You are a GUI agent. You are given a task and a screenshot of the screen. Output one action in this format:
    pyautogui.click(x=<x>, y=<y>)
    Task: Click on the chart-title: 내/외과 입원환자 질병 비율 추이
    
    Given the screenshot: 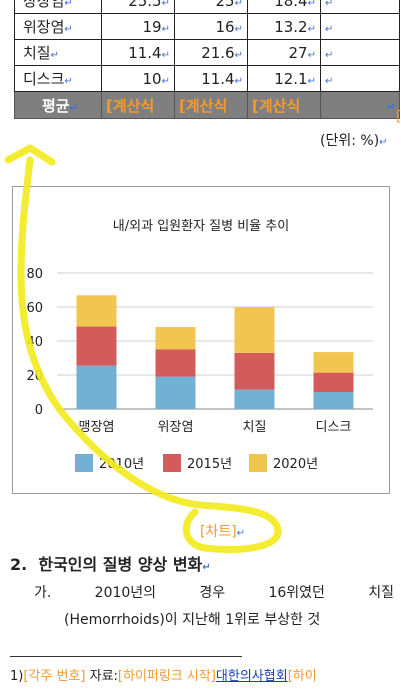 What is the action you would take?
    pyautogui.click(x=201, y=226)
    